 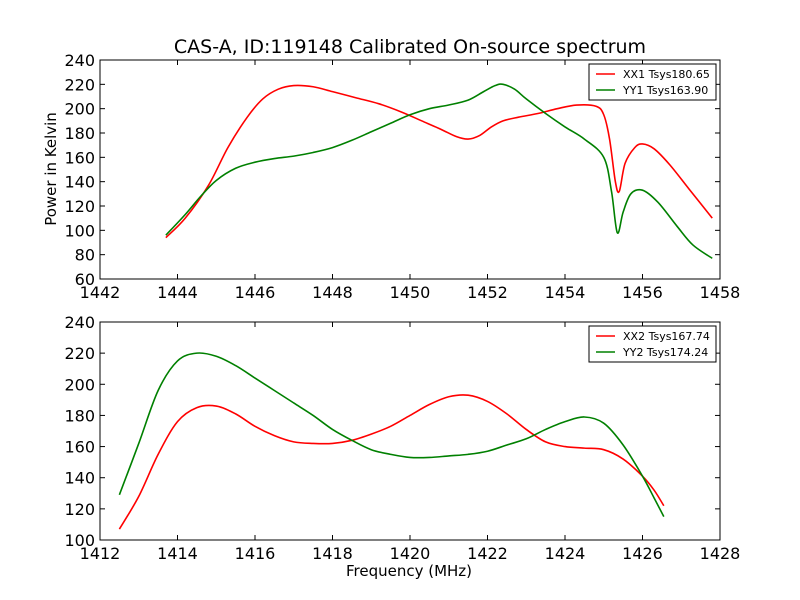 I want to click on x-tick-label: 1424, so click(x=565, y=553).